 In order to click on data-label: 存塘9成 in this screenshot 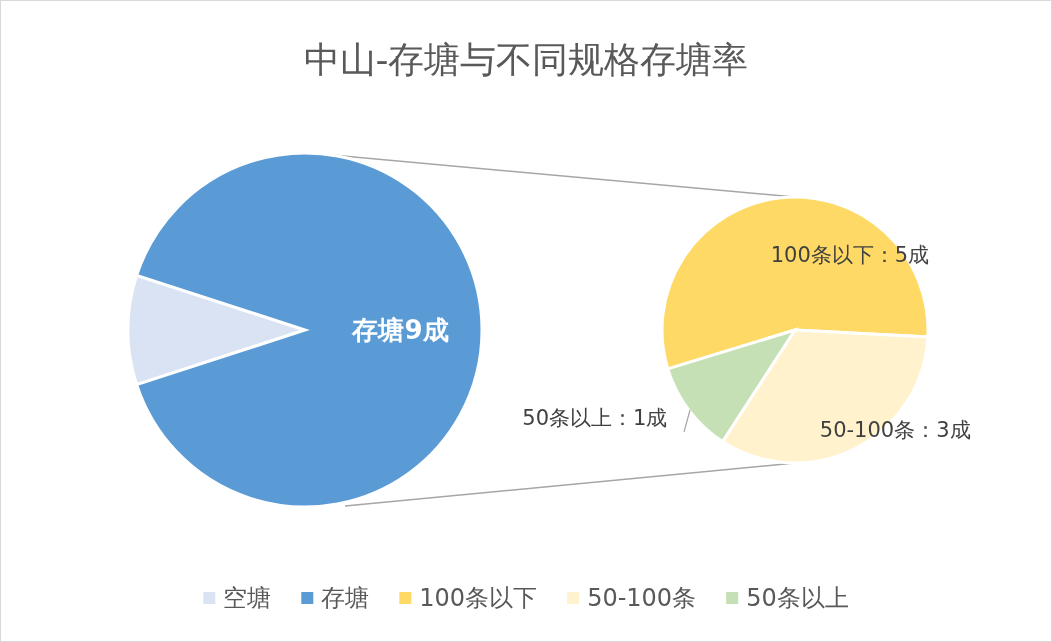, I will do `click(400, 330)`.